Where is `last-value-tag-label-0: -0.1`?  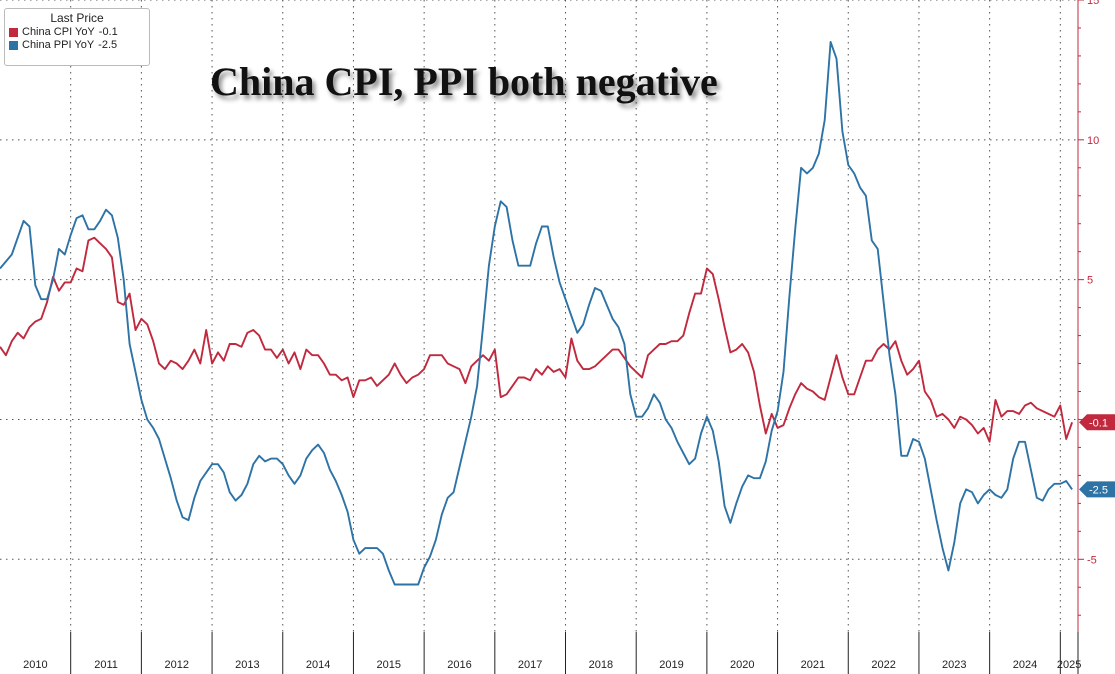
last-value-tag-label-0: -0.1 is located at coordinates (1098, 423).